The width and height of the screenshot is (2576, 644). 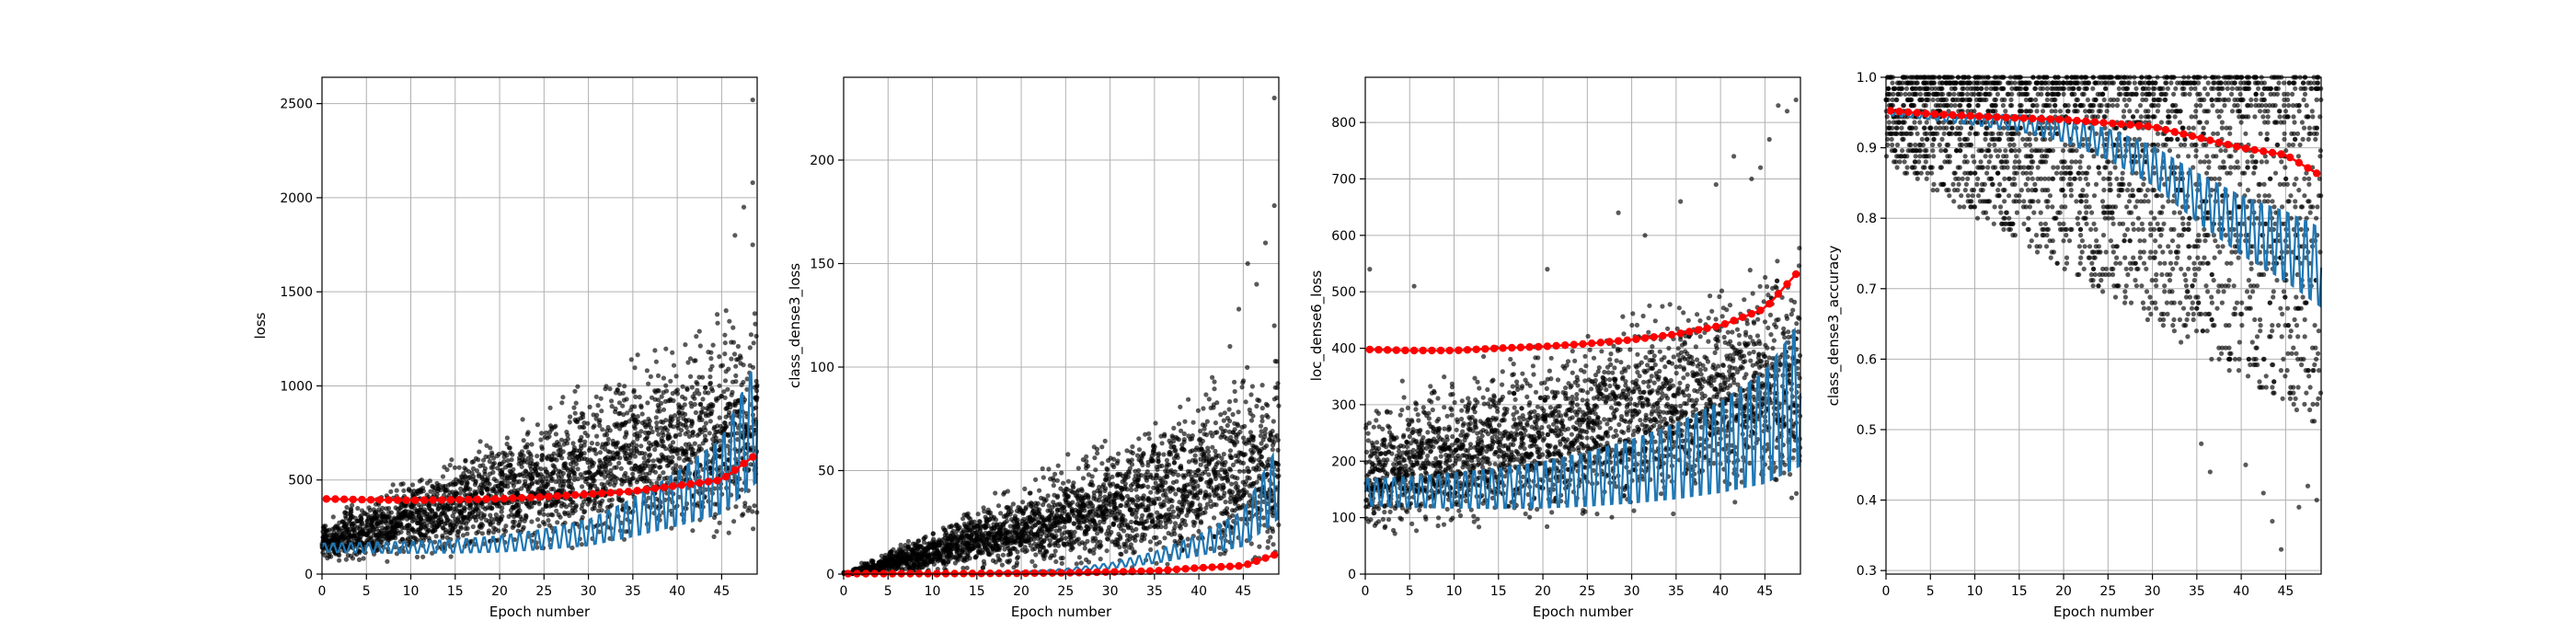 What do you see at coordinates (540, 612) in the screenshot?
I see `x-axis-label: Epoch number` at bounding box center [540, 612].